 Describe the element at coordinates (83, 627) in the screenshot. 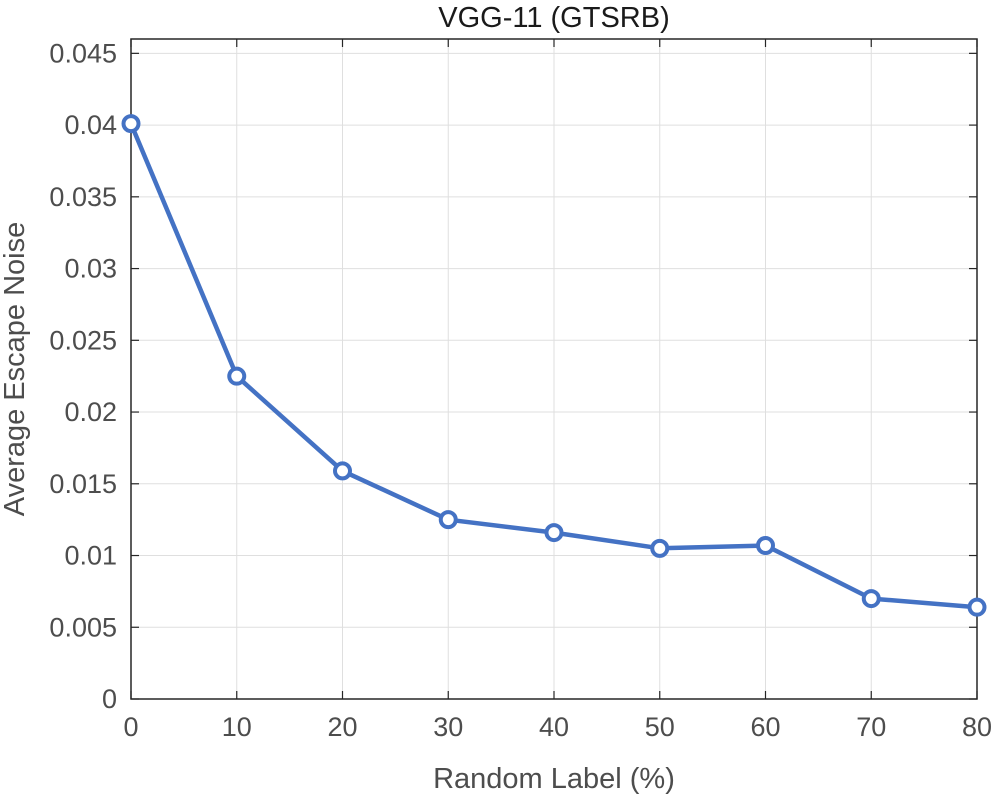

I see `y-tick-label: 0.005` at that location.